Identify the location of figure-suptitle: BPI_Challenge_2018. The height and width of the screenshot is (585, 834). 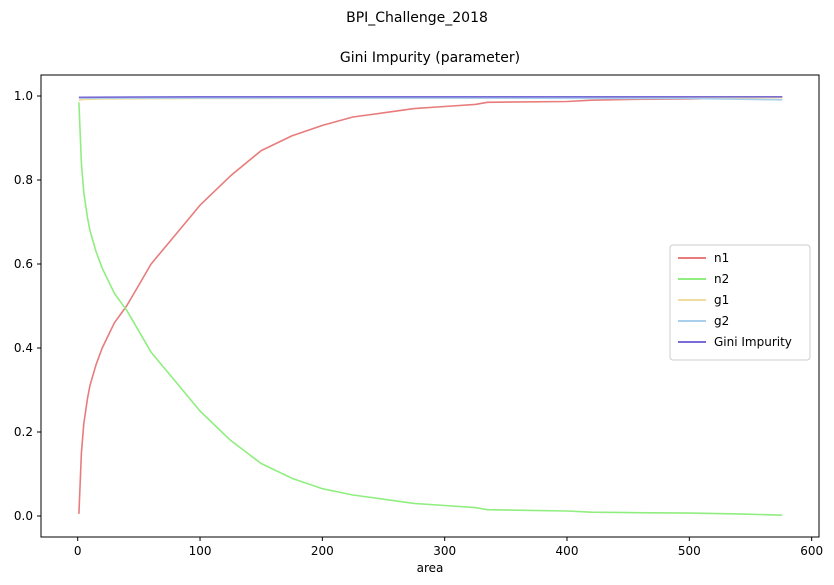
(417, 18).